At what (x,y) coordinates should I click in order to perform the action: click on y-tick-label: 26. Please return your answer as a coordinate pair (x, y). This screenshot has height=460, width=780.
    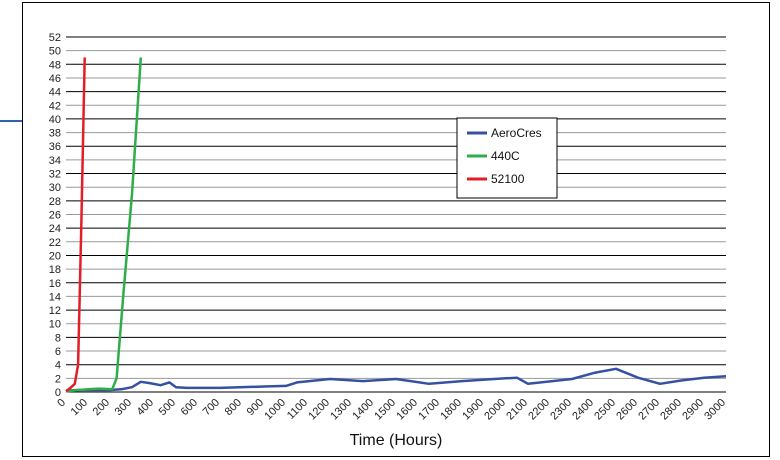
    Looking at the image, I should click on (55, 216).